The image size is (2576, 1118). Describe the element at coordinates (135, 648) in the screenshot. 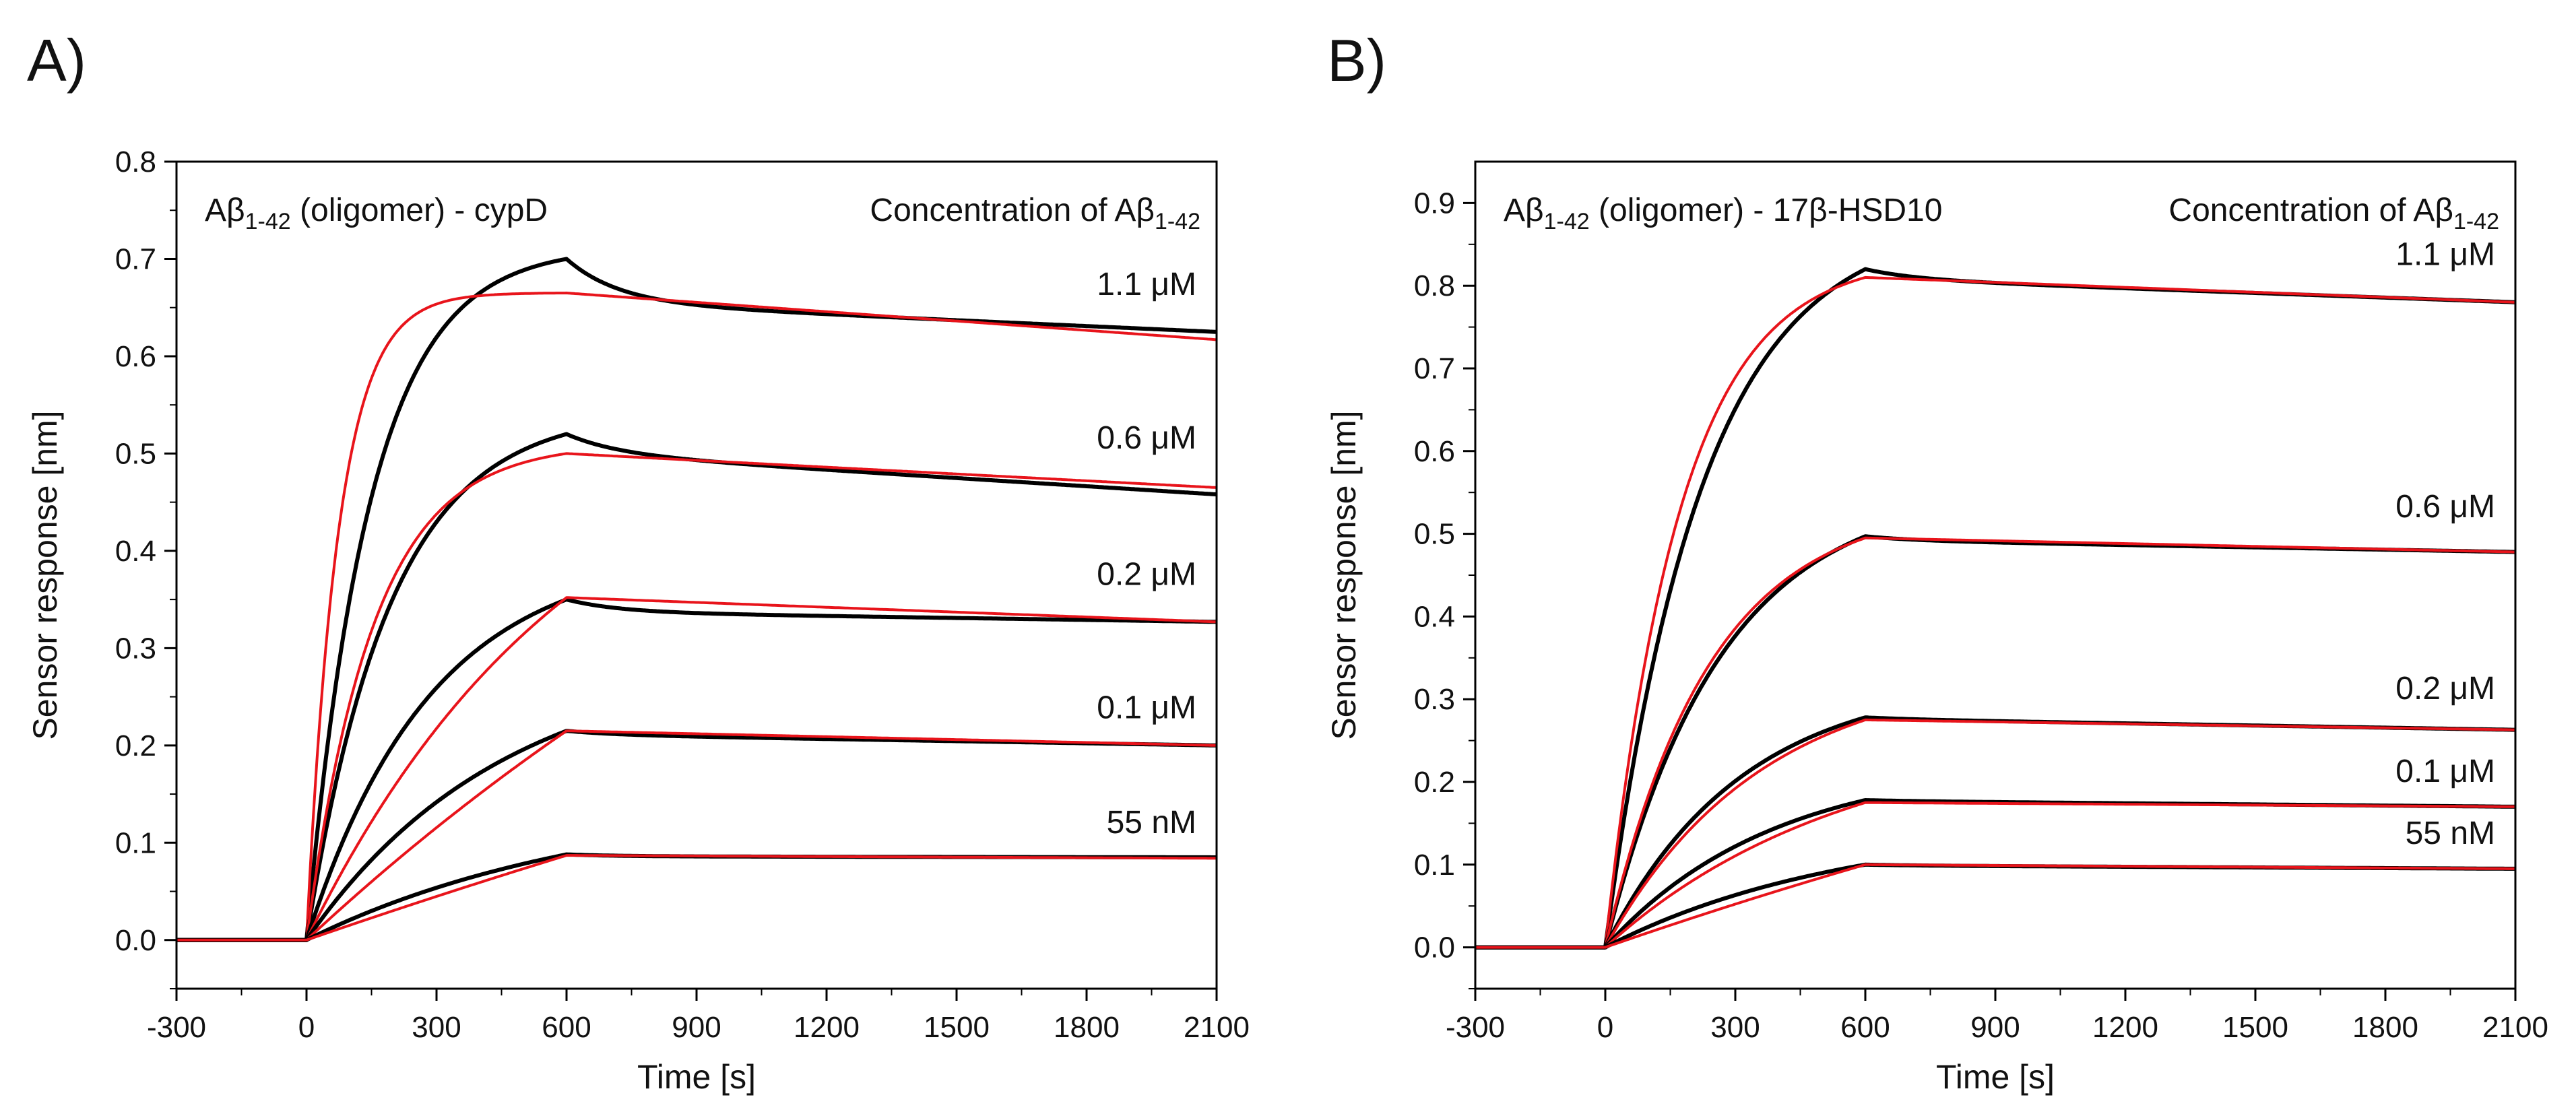

I see `panel-a-y-tick-label: 0.3` at that location.